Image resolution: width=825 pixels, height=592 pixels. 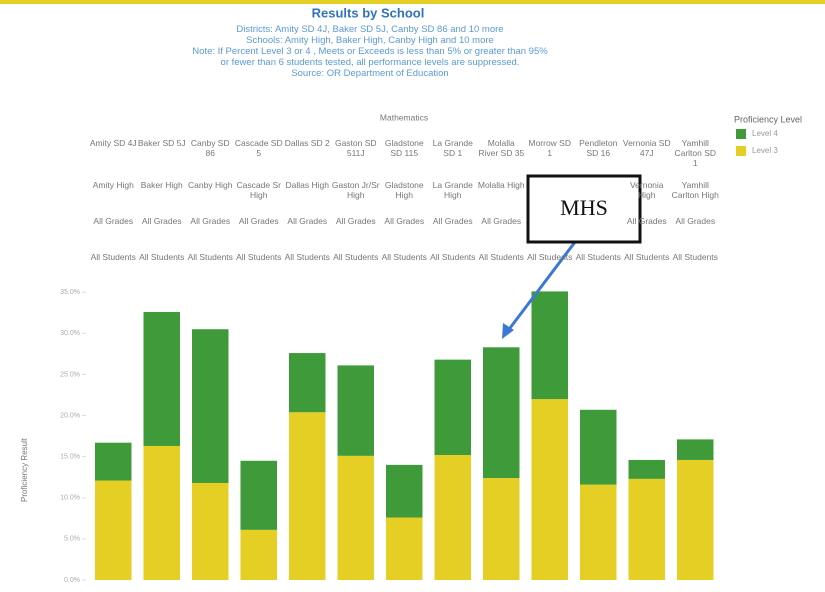 What do you see at coordinates (355, 148) in the screenshot?
I see `header-cell: Gaston SD 511J` at bounding box center [355, 148].